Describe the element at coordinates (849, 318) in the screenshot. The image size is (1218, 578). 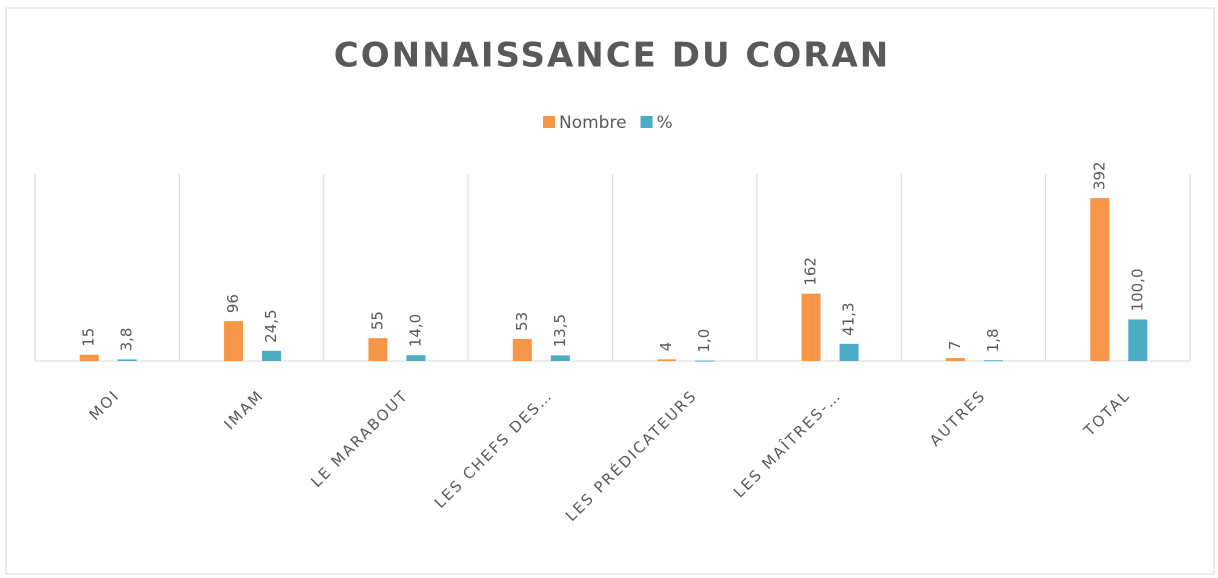
I see `data-label: 41,3` at that location.